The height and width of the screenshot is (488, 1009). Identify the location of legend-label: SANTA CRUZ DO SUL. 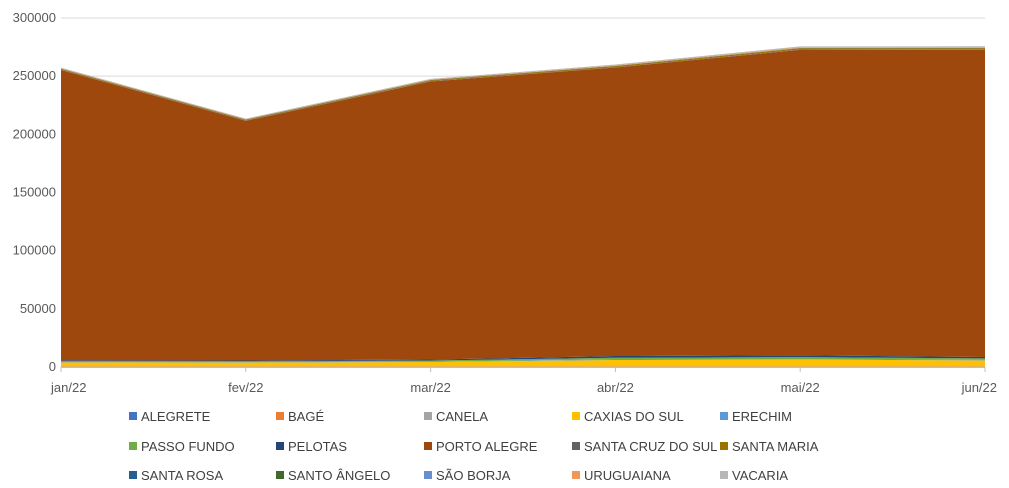
(650, 446).